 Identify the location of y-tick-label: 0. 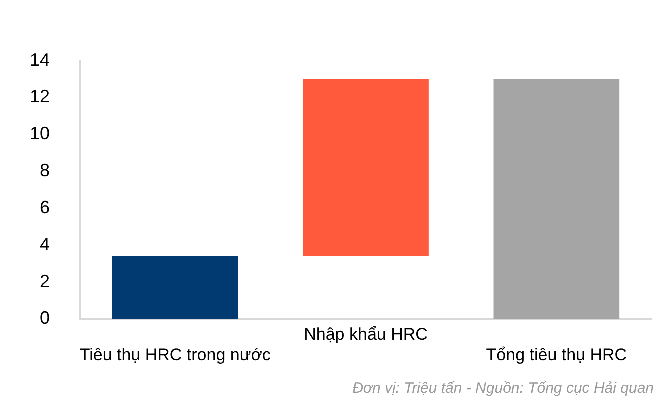
(45, 318).